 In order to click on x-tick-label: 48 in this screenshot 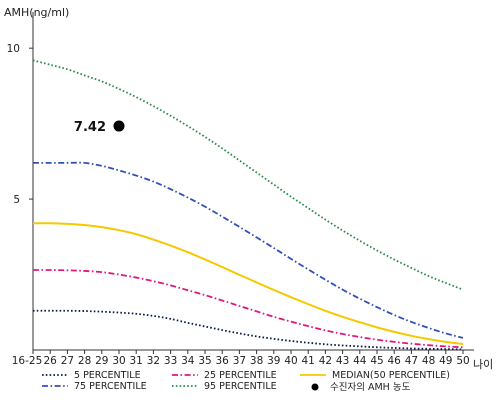, I will do `click(428, 361)`.